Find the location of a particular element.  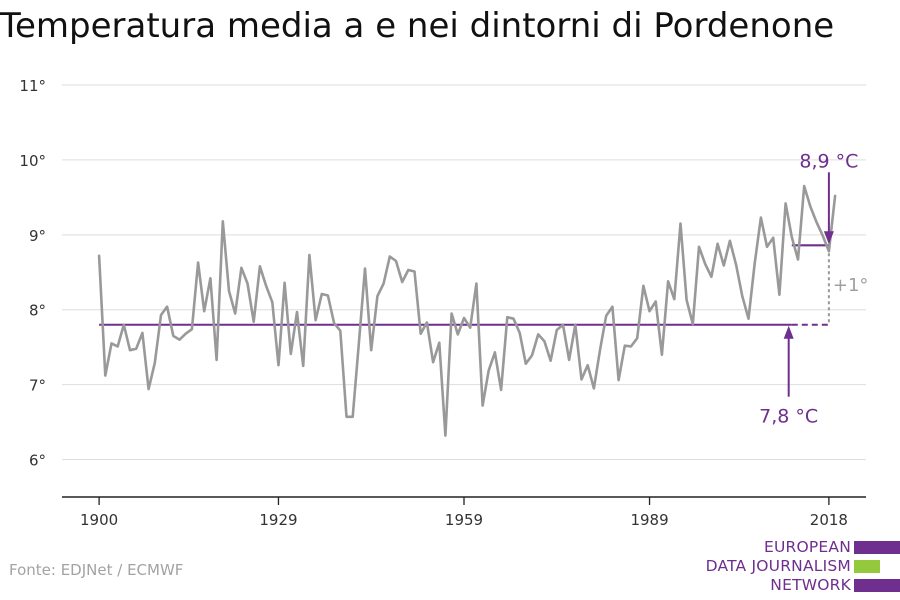

data-point-1951 is located at coordinates (414, 271).